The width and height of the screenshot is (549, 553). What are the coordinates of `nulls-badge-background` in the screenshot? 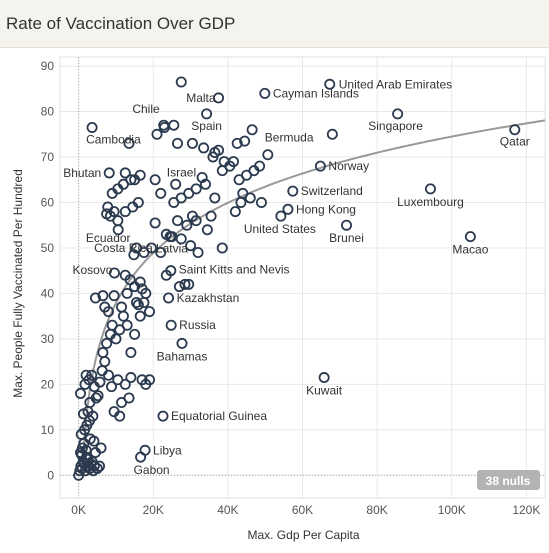 It's located at (508, 480).